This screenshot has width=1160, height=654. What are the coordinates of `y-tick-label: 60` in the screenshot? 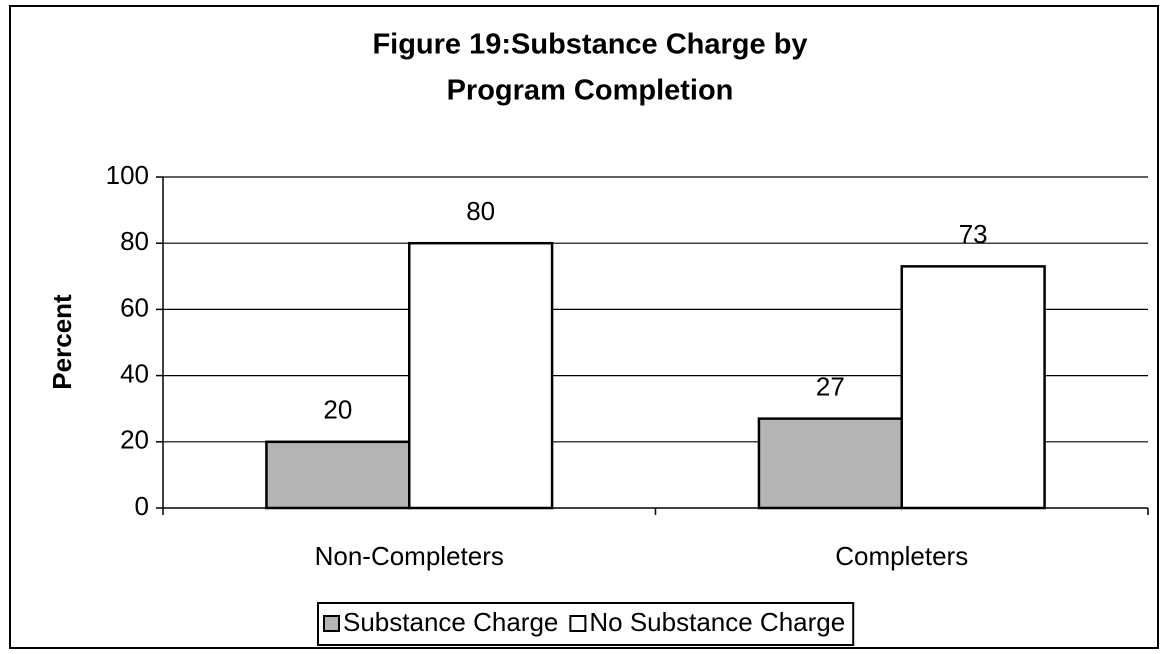 It's located at (134, 307).